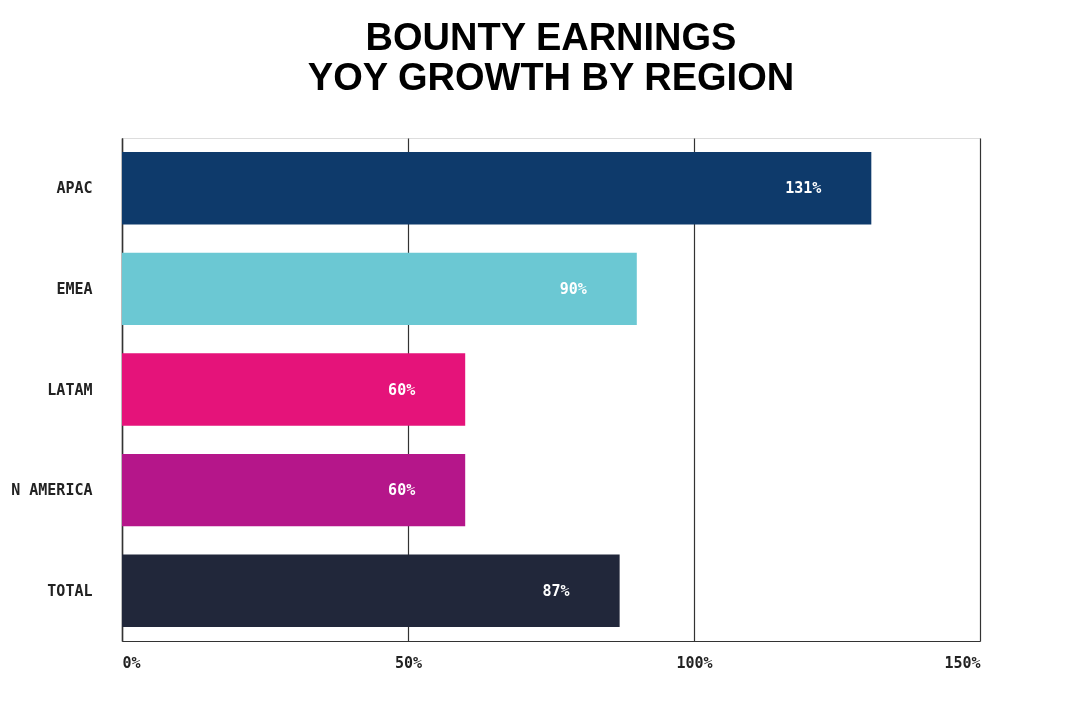 Image resolution: width=1080 pixels, height=728 pixels. I want to click on x-tick-label: 150%, so click(962, 662).